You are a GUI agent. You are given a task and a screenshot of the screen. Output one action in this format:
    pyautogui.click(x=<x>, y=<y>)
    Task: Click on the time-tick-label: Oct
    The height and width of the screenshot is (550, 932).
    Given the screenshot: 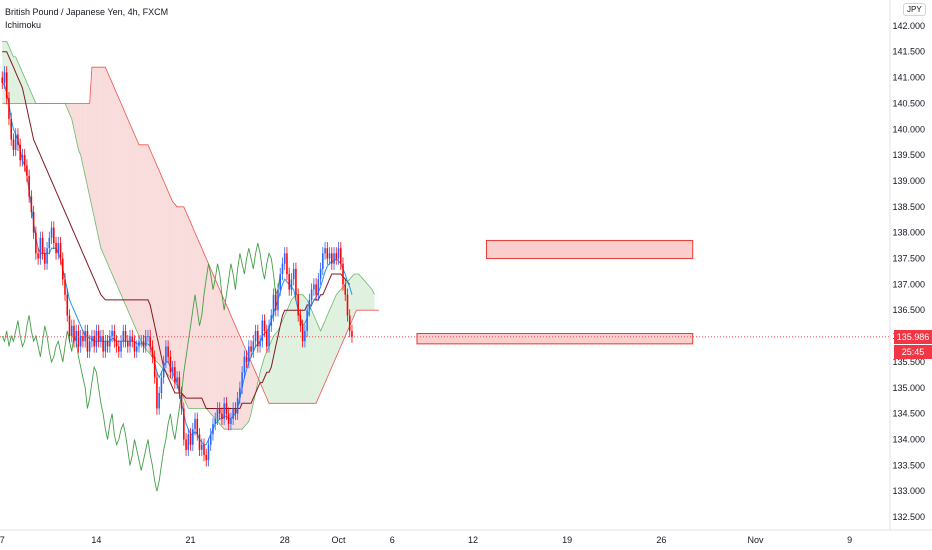 What is the action you would take?
    pyautogui.click(x=339, y=540)
    